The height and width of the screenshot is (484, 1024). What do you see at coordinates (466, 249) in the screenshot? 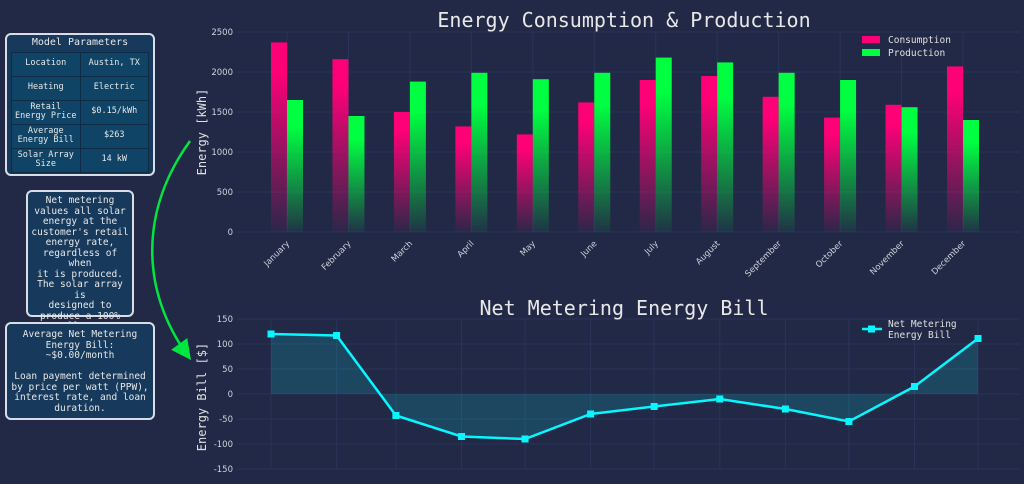
I see `x-tick-label: April` at bounding box center [466, 249].